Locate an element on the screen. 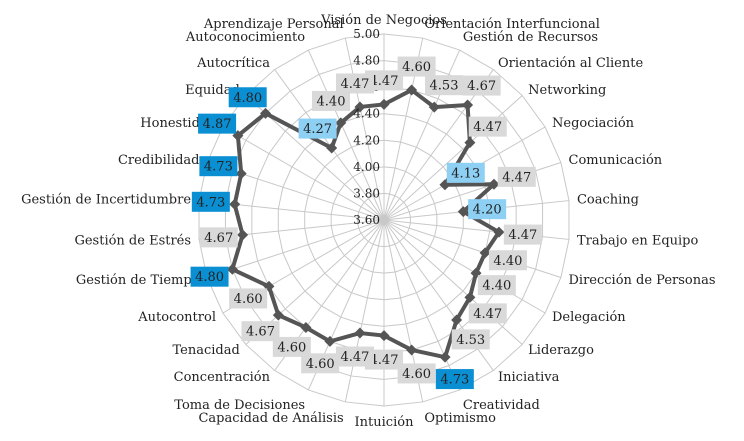 Image resolution: width=744 pixels, height=441 pixels. category-label: Trabajo en Equipo is located at coordinates (638, 240).